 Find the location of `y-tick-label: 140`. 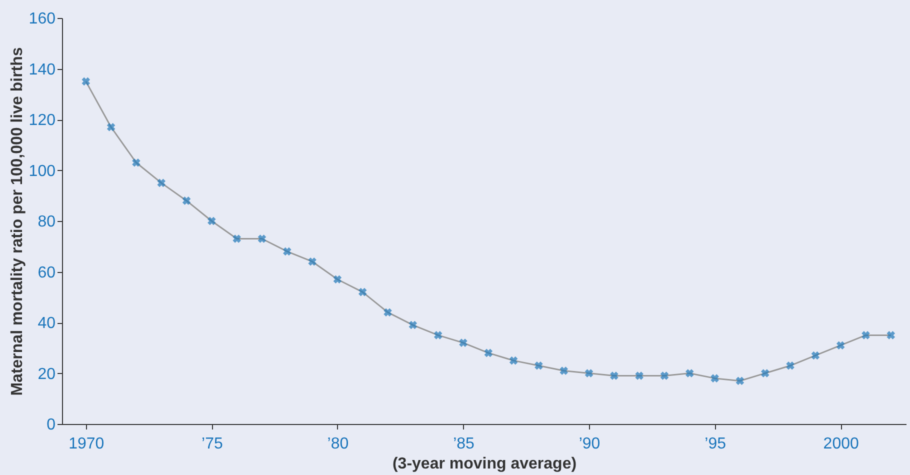

y-tick-label: 140 is located at coordinates (42, 69).